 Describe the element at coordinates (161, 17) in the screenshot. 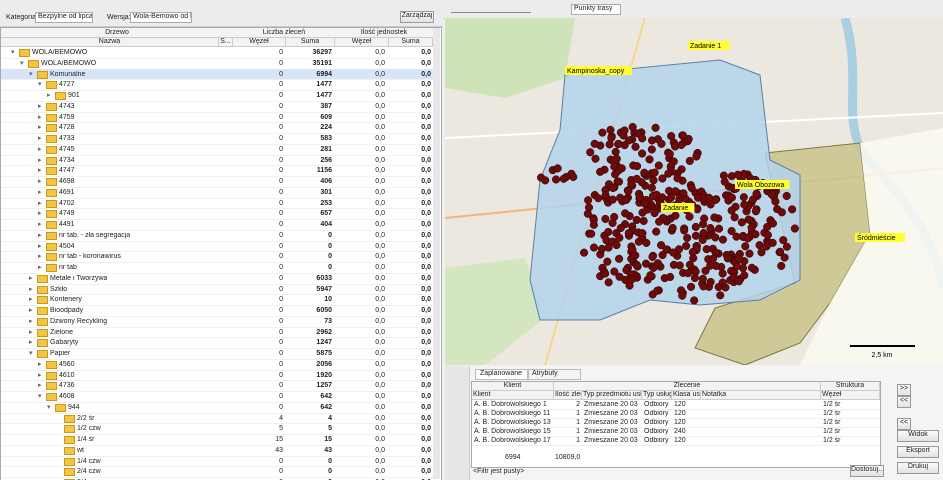

I see `version-select: Wola-Bemowo od l` at that location.